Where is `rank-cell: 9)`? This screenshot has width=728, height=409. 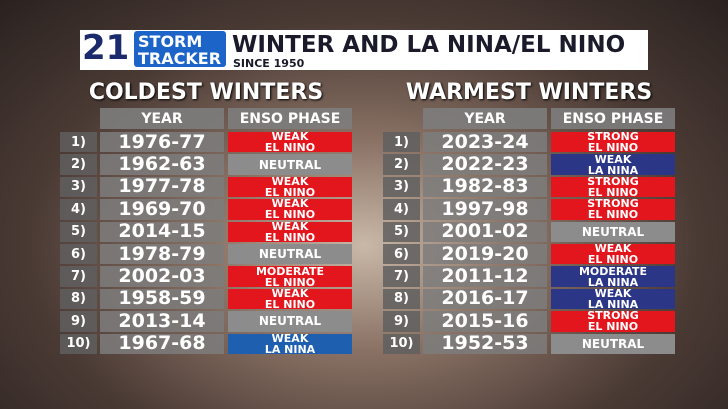
rank-cell: 9) is located at coordinates (401, 321).